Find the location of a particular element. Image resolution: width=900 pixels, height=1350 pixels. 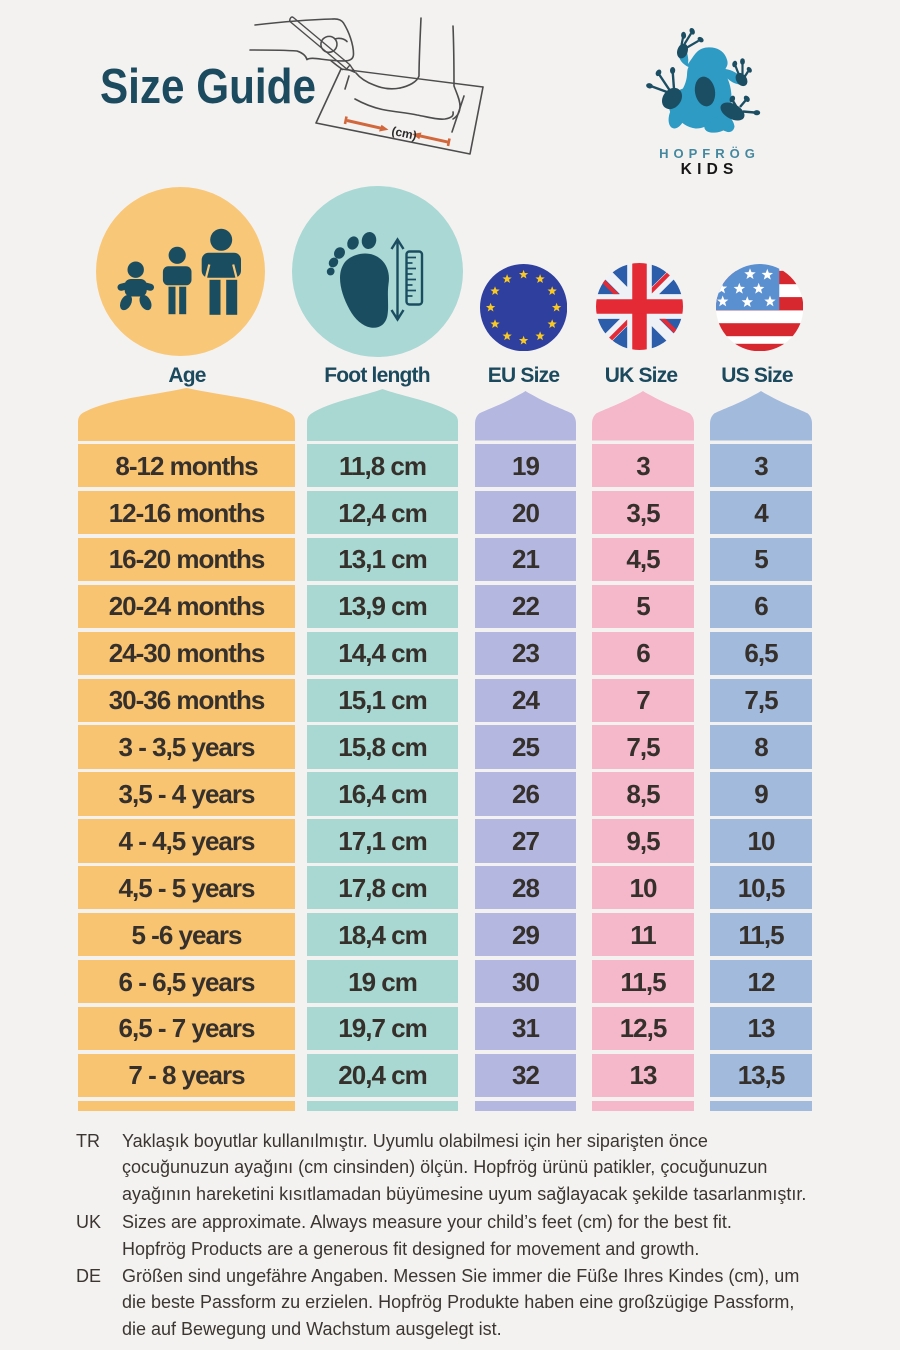

svg-text: (cm) is located at coordinates (404, 133).